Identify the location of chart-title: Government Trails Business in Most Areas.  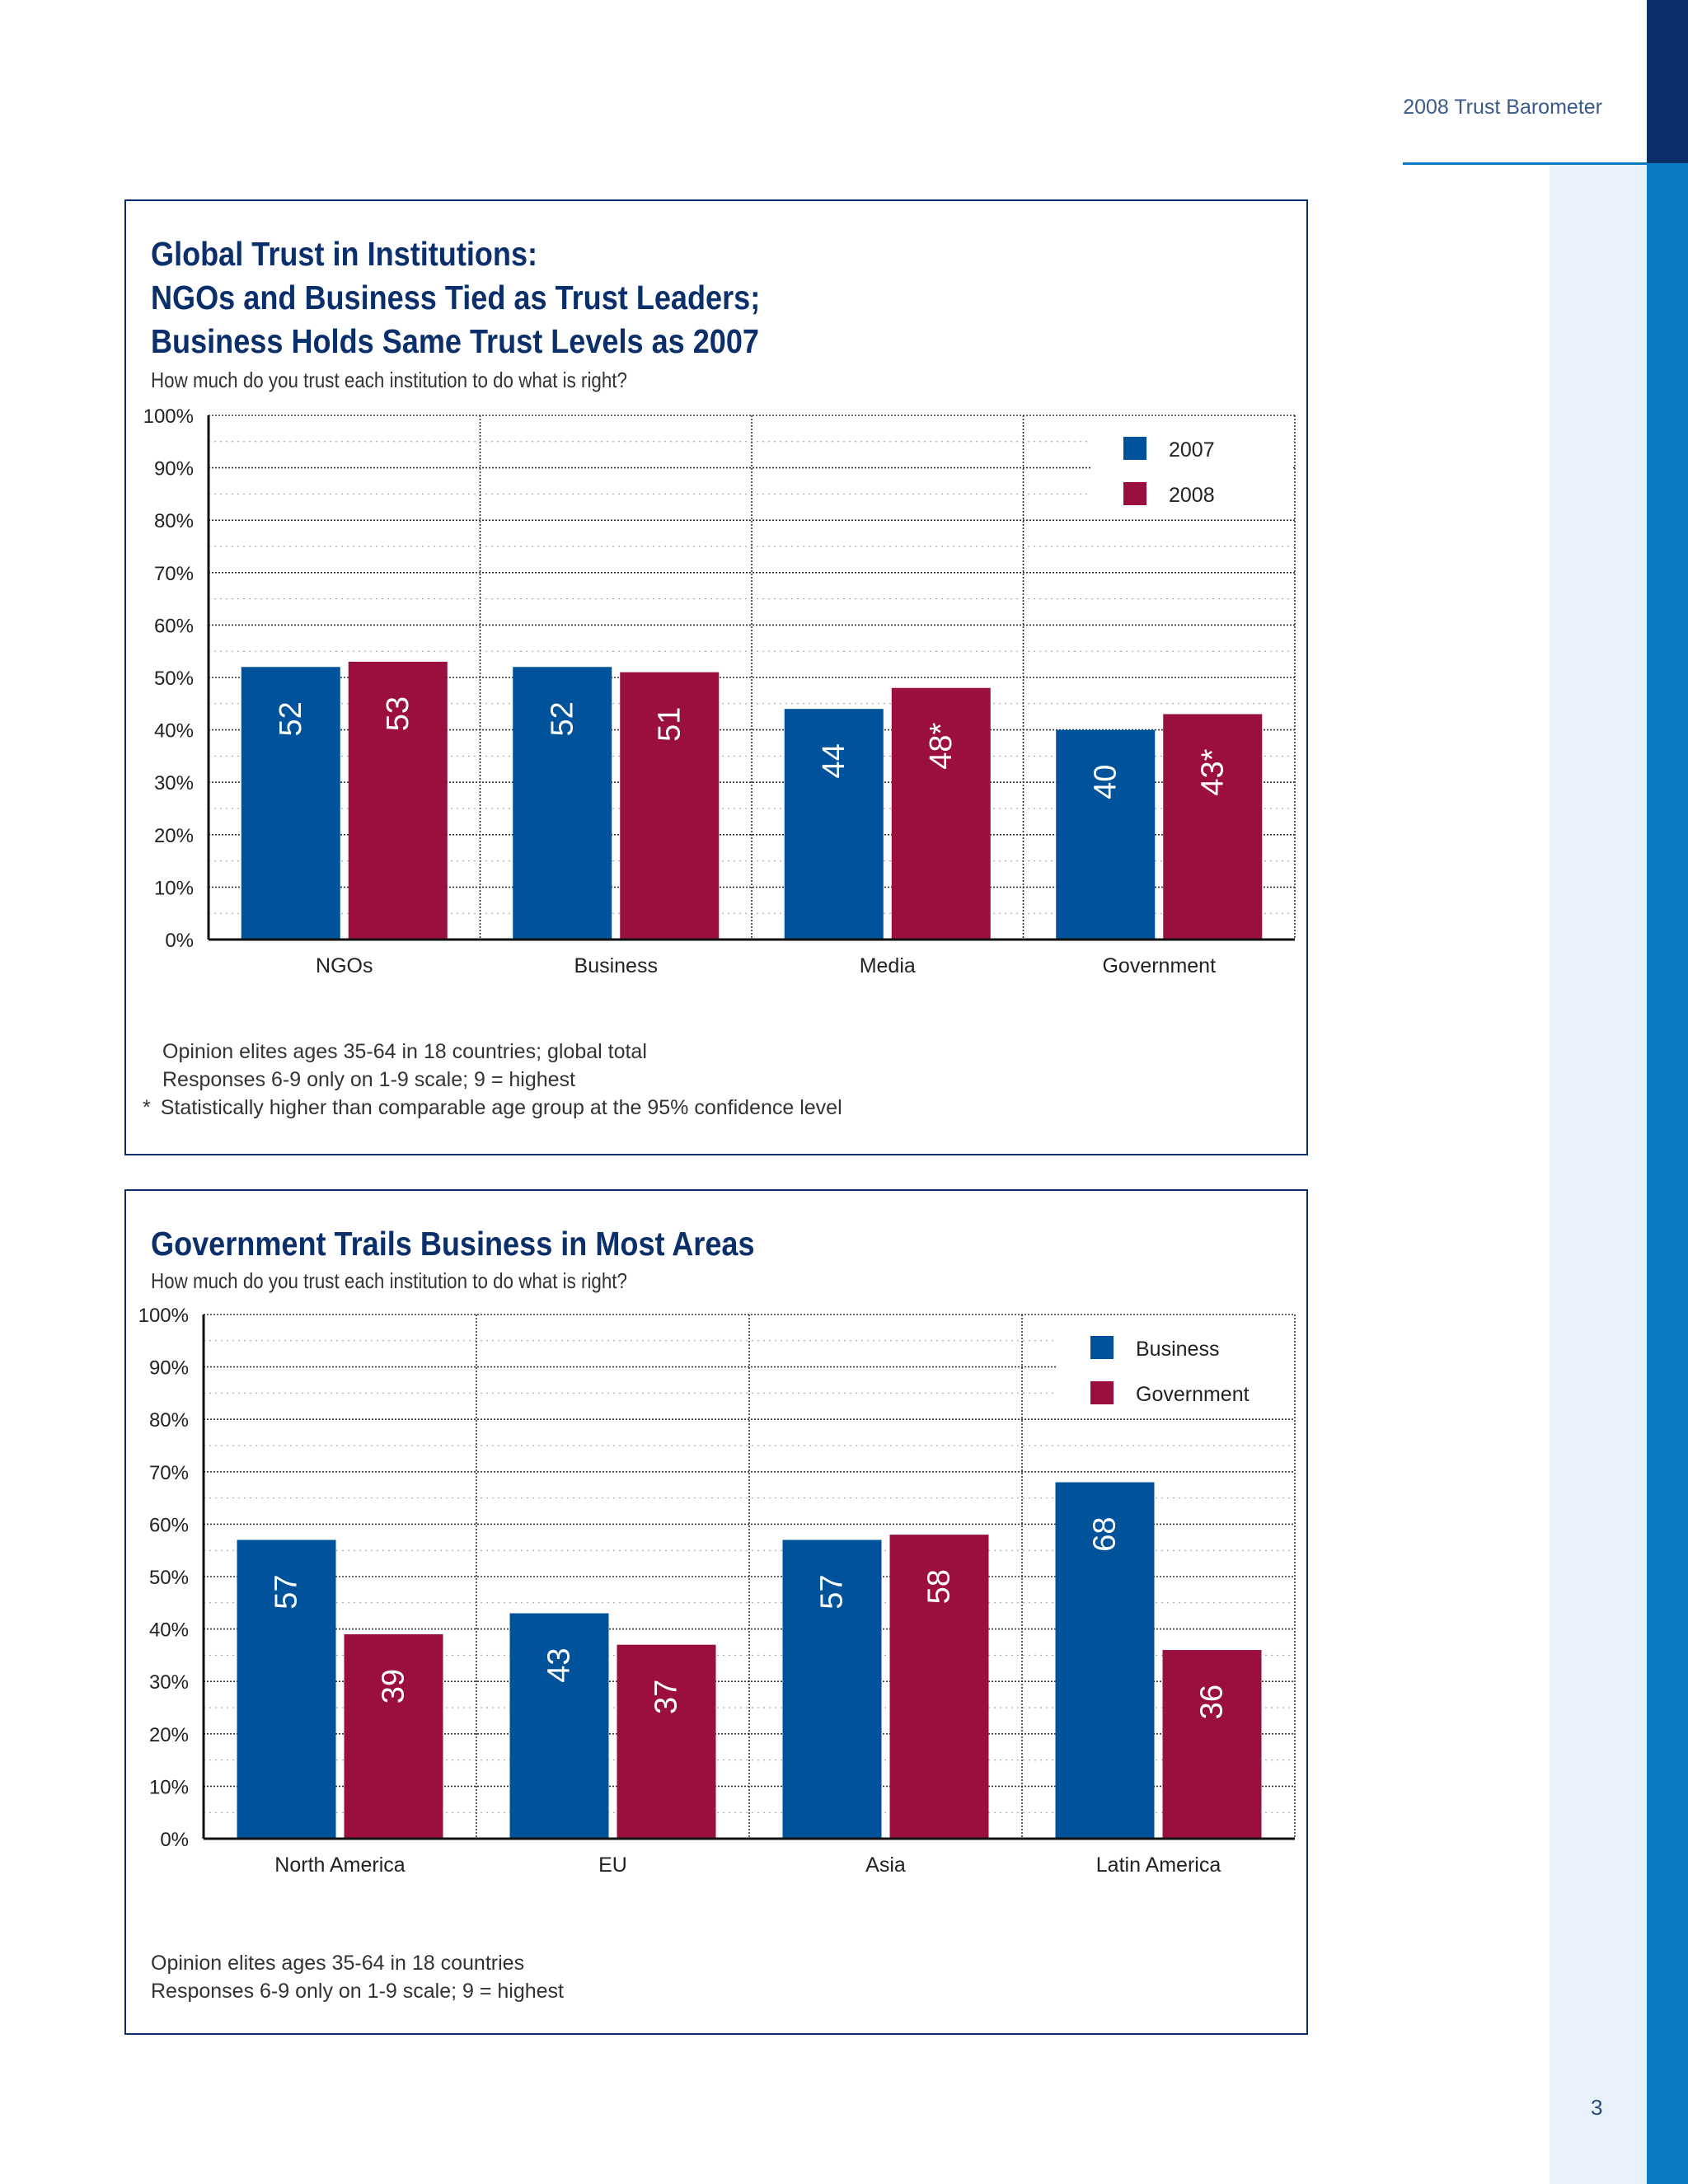
(453, 1244).